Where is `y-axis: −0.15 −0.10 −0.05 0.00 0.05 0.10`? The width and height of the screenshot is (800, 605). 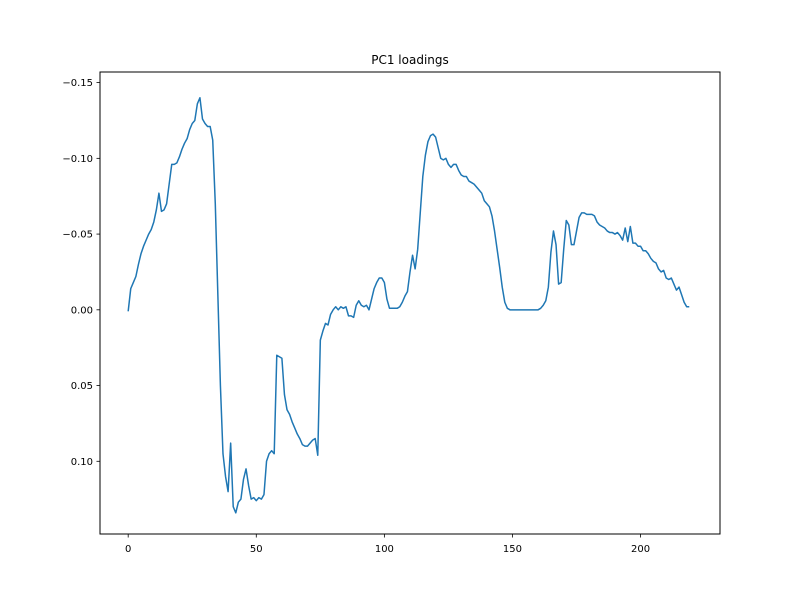 y-axis: −0.15 −0.10 −0.05 0.00 0.05 0.10 is located at coordinates (81, 273).